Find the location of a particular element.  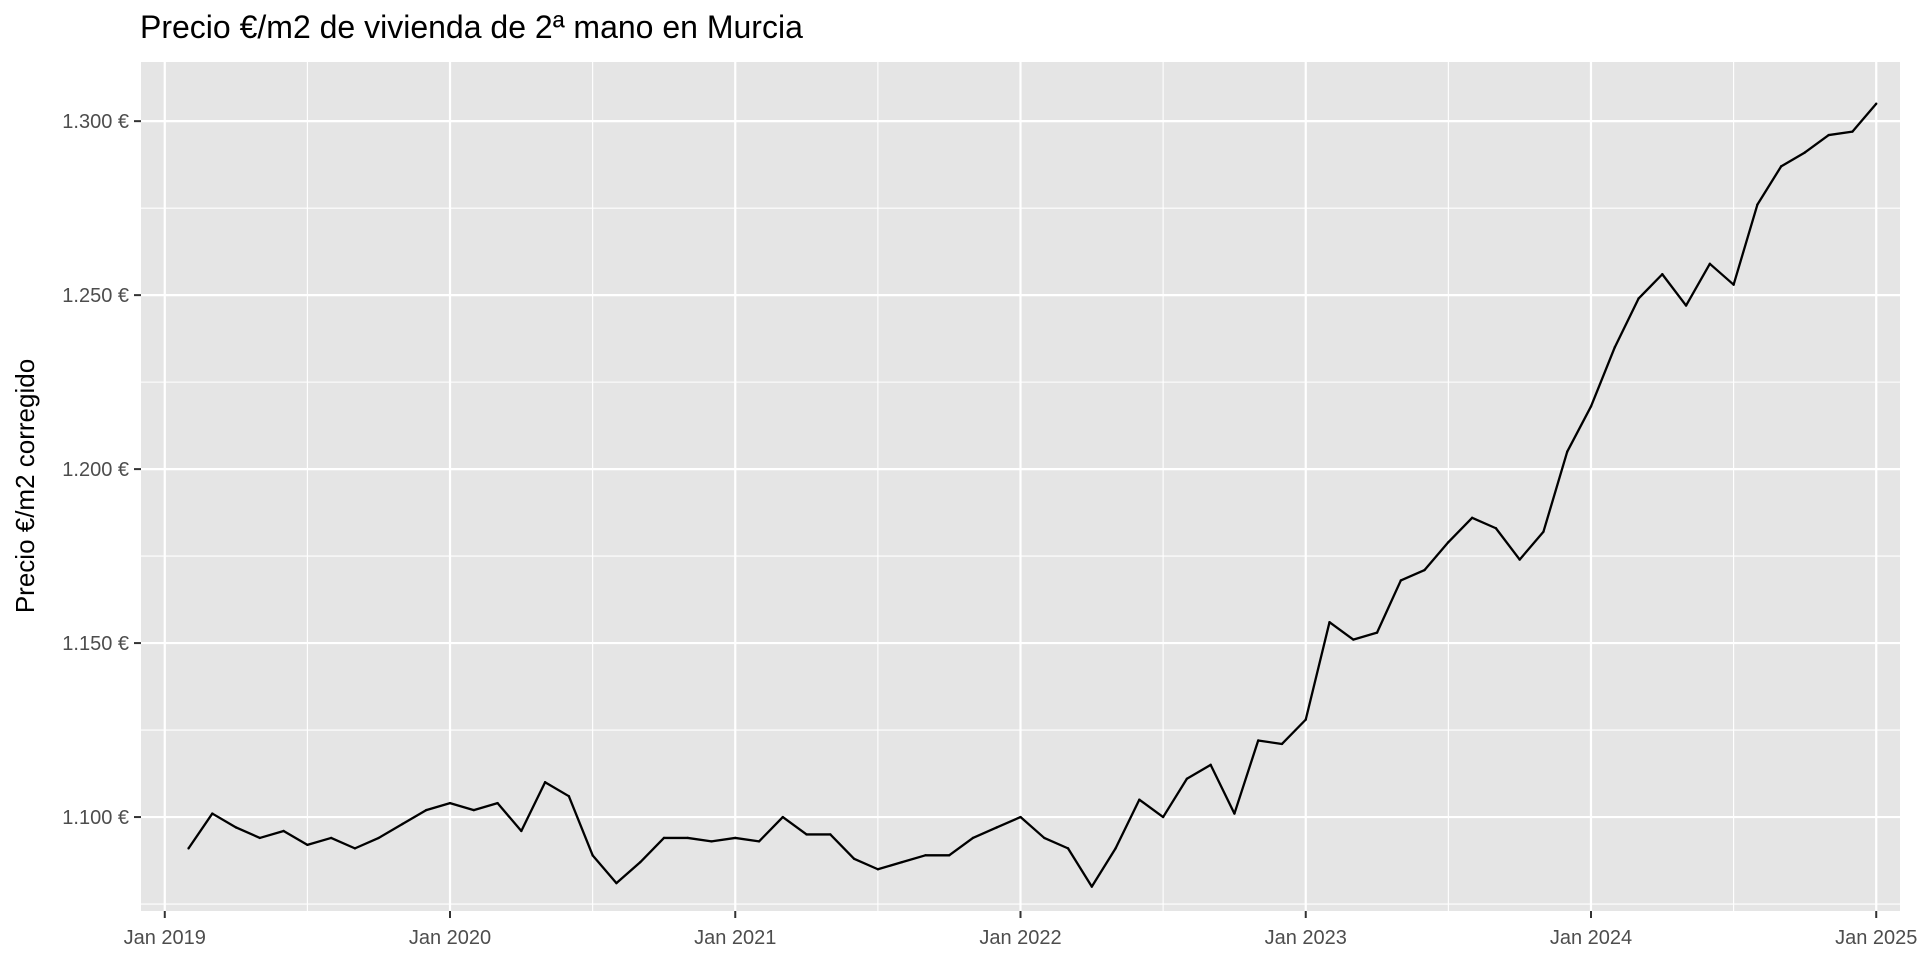

x-tick-label: Jan 2021 is located at coordinates (735, 938).